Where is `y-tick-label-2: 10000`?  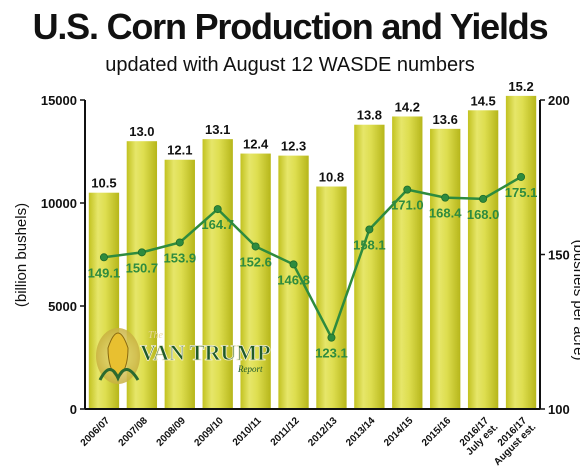 y-tick-label-2: 10000 is located at coordinates (59, 203).